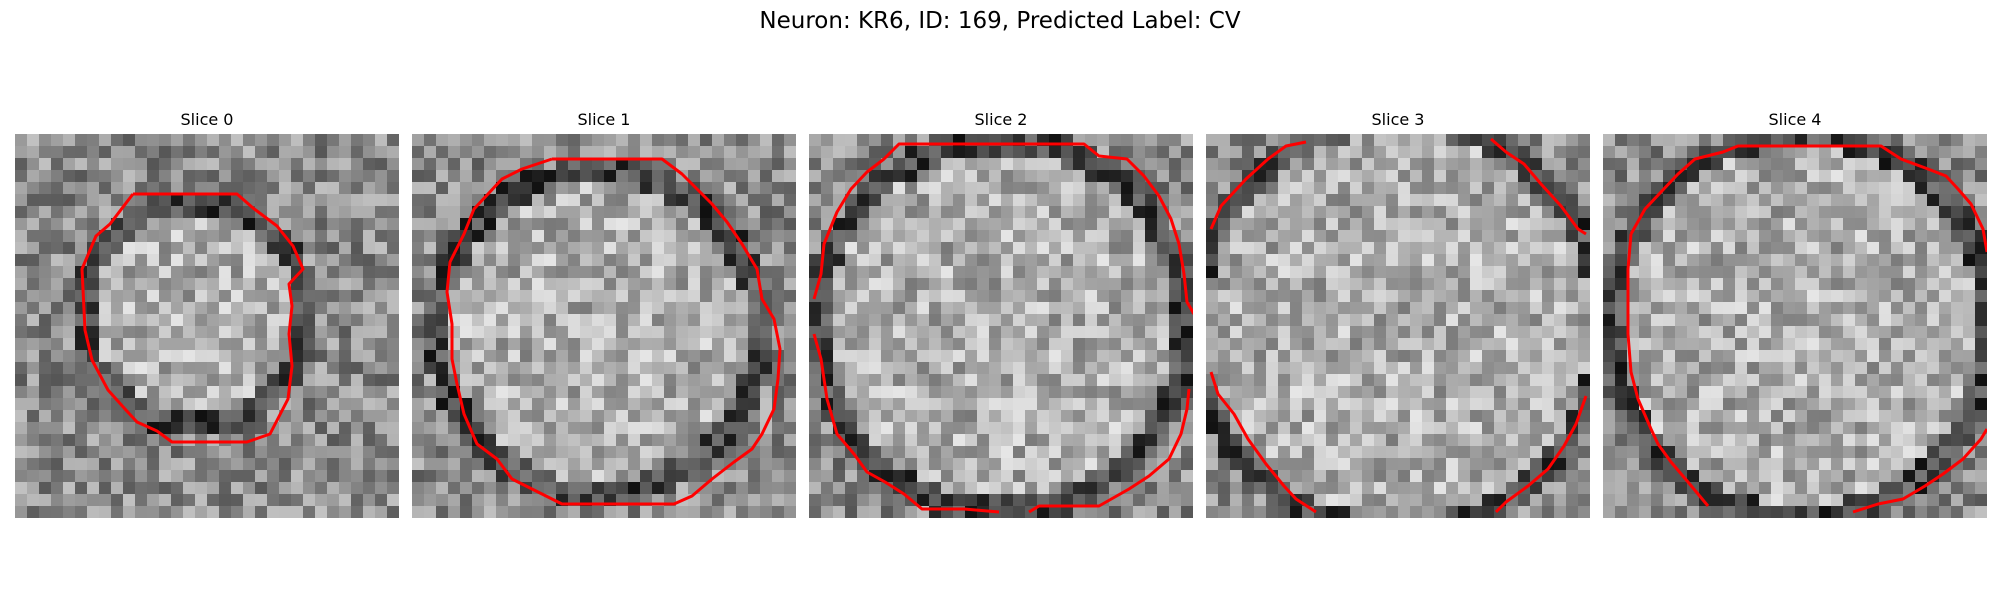 The image size is (2000, 600). I want to click on slice-3-pixel-grid, so click(1398, 326).